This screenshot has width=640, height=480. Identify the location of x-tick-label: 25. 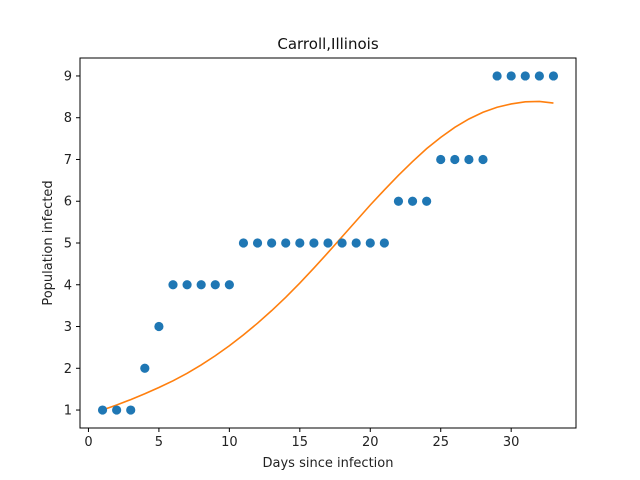
(440, 442).